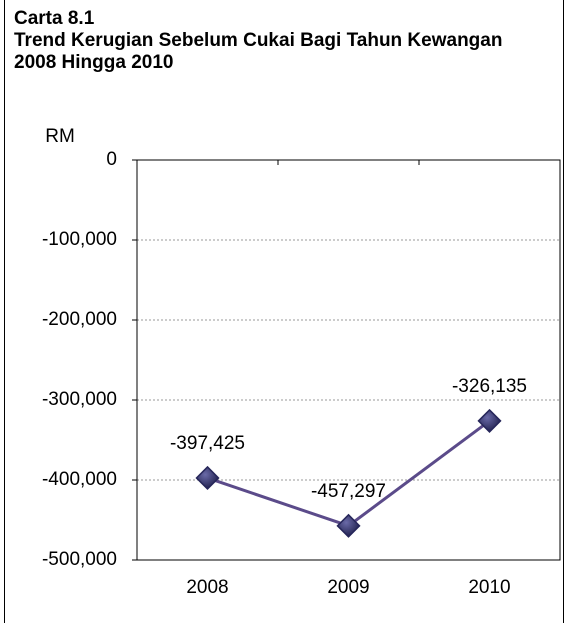  I want to click on data-label: -457,297, so click(348, 491).